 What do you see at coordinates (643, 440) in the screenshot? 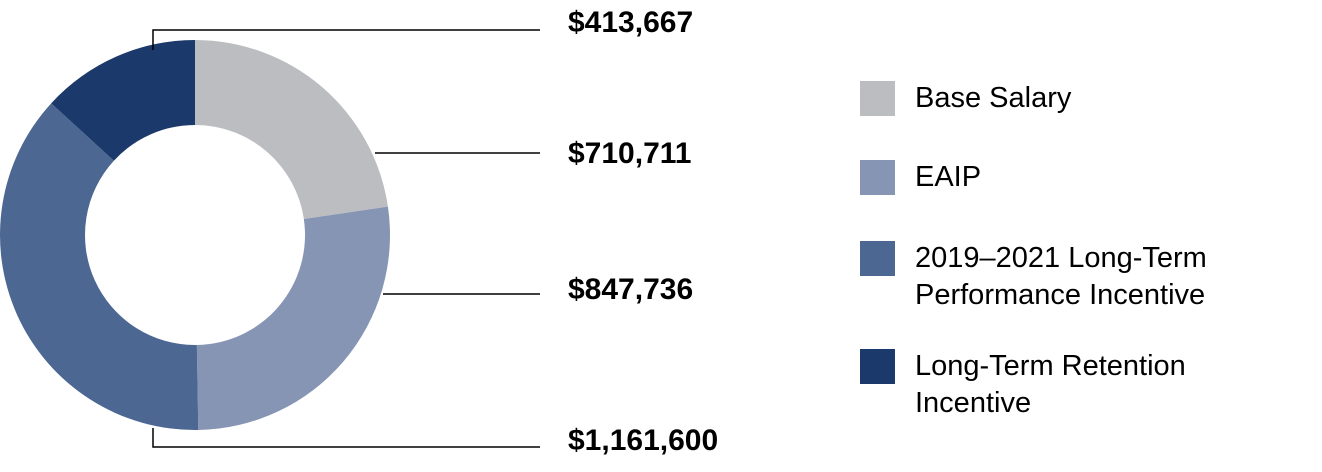
I see `value-label: $1,161,600` at bounding box center [643, 440].